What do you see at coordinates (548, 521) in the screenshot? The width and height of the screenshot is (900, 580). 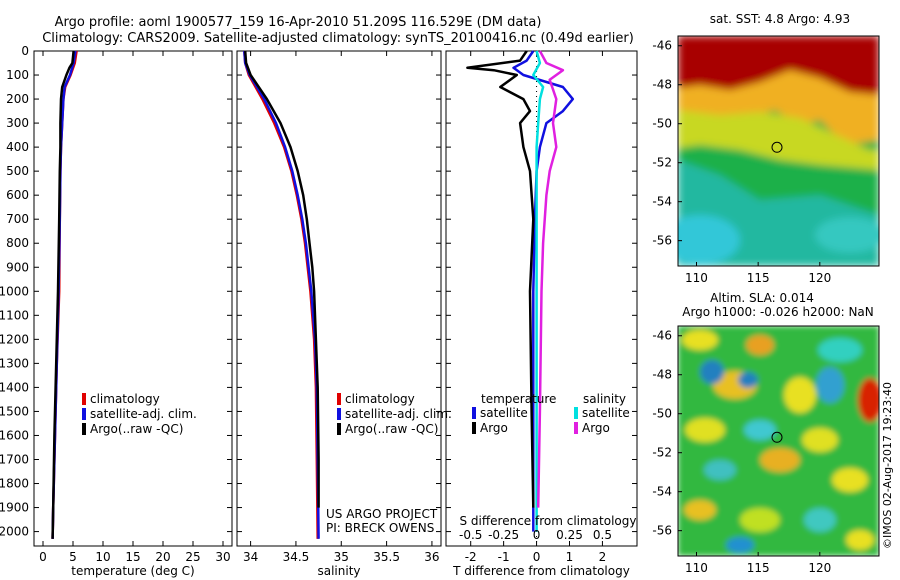 I see `top-axis-label: S difference from climatology` at bounding box center [548, 521].